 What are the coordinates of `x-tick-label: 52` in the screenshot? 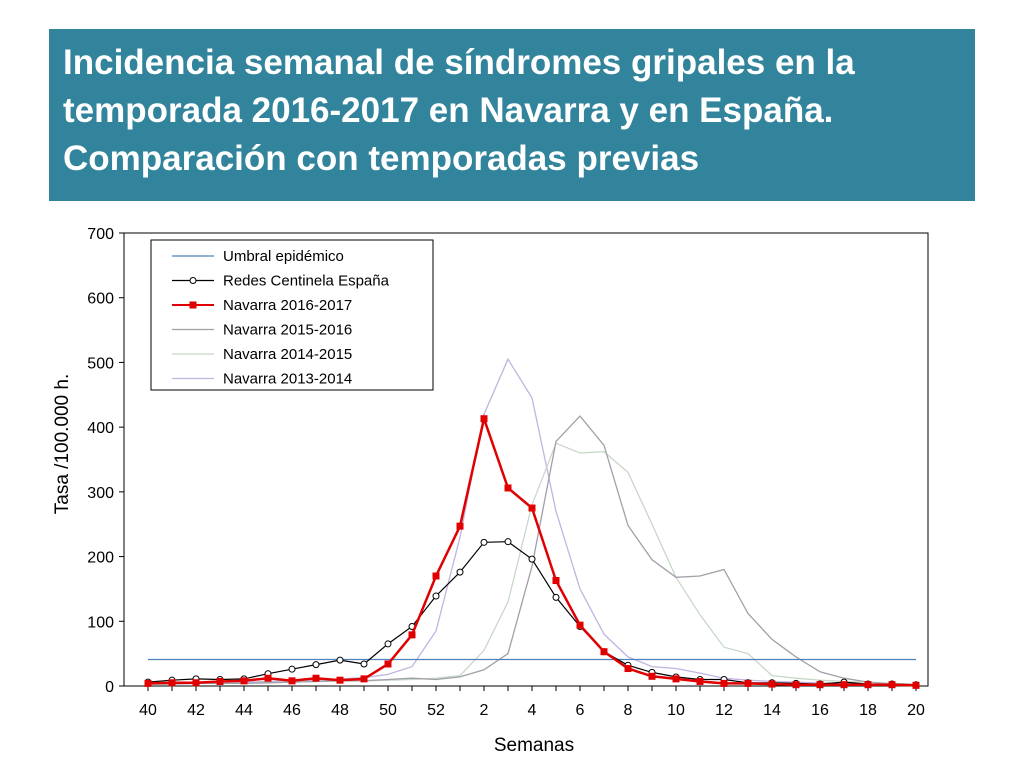 It's located at (436, 710).